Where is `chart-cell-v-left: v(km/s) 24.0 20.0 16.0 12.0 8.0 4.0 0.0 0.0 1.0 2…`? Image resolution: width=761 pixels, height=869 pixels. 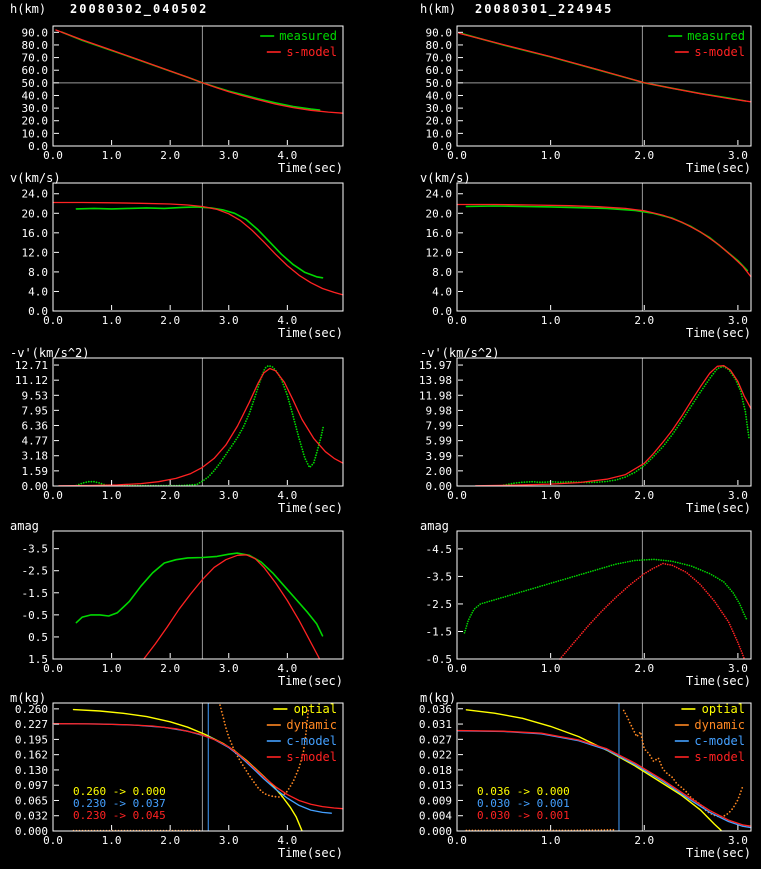
chart-cell-v-left: v(km/s) 24.0 20.0 16.0 12.0 8.0 4.0 0.0 0.0 1.0 2… is located at coordinates (190, 256).